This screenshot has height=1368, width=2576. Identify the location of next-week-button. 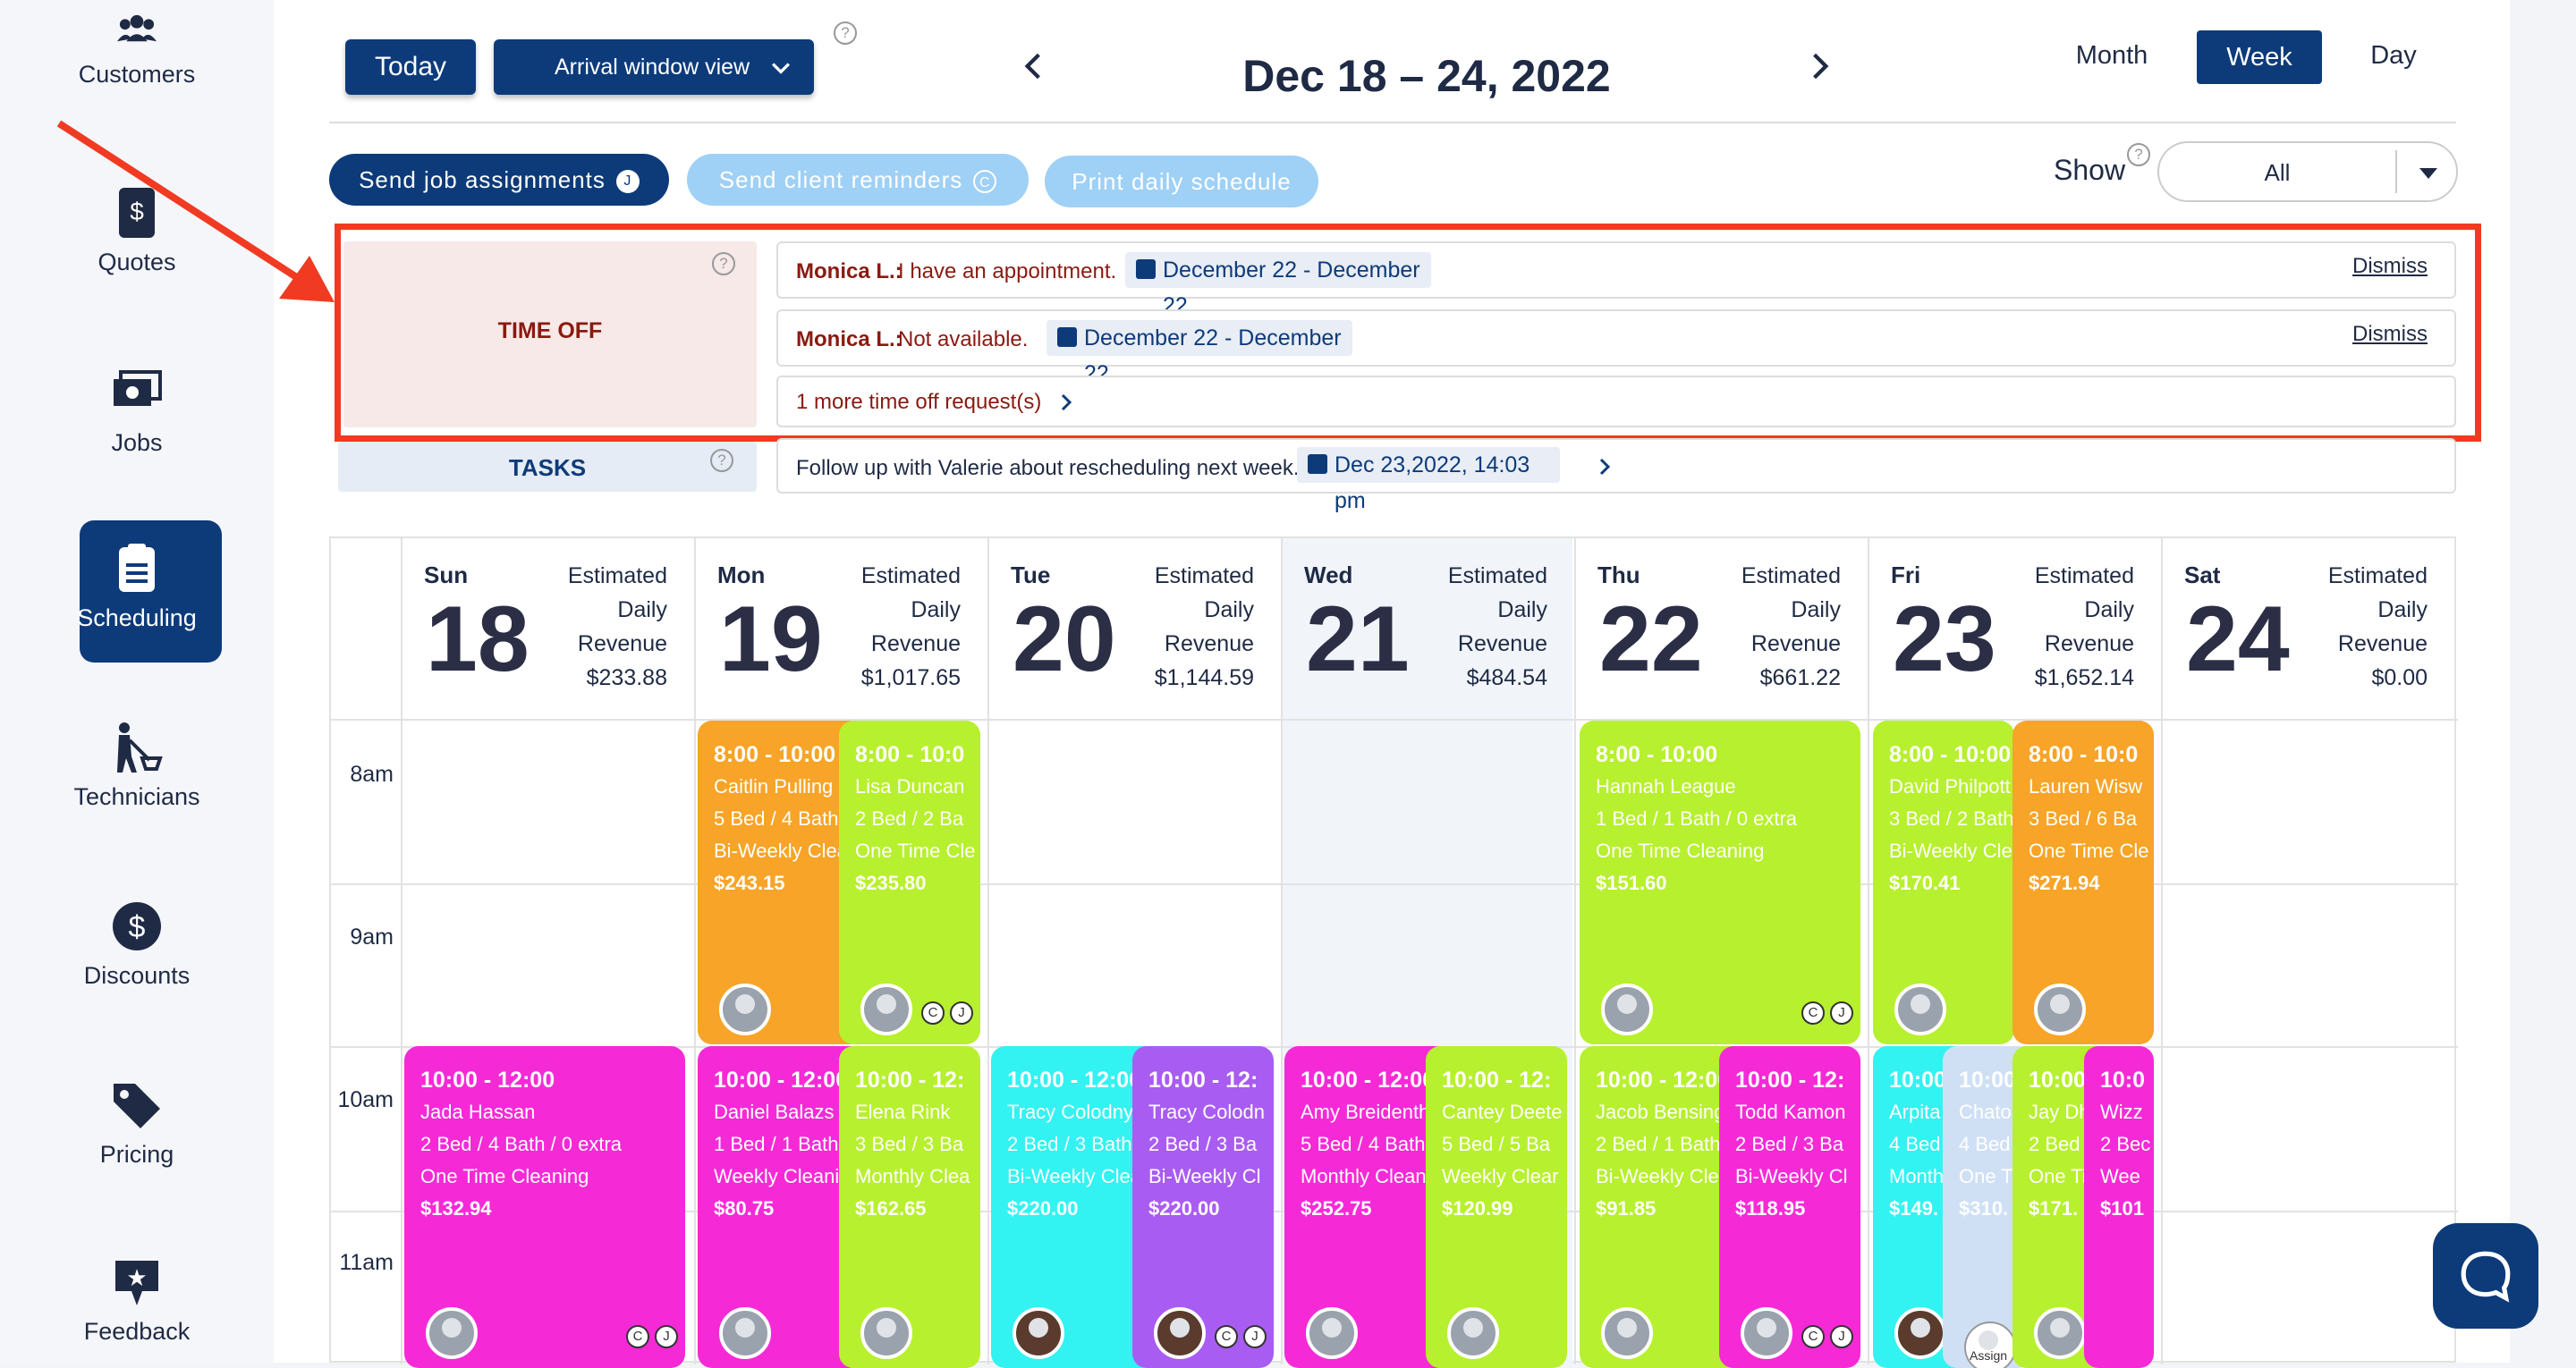
(1820, 66).